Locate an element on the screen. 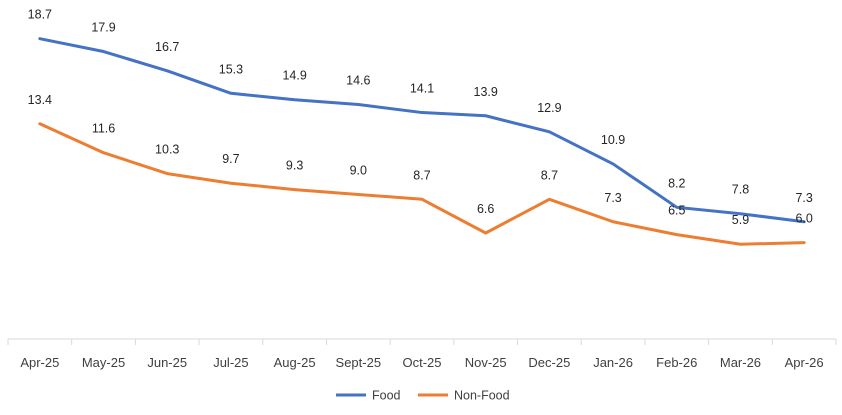  data-label: 7.8 is located at coordinates (740, 190).